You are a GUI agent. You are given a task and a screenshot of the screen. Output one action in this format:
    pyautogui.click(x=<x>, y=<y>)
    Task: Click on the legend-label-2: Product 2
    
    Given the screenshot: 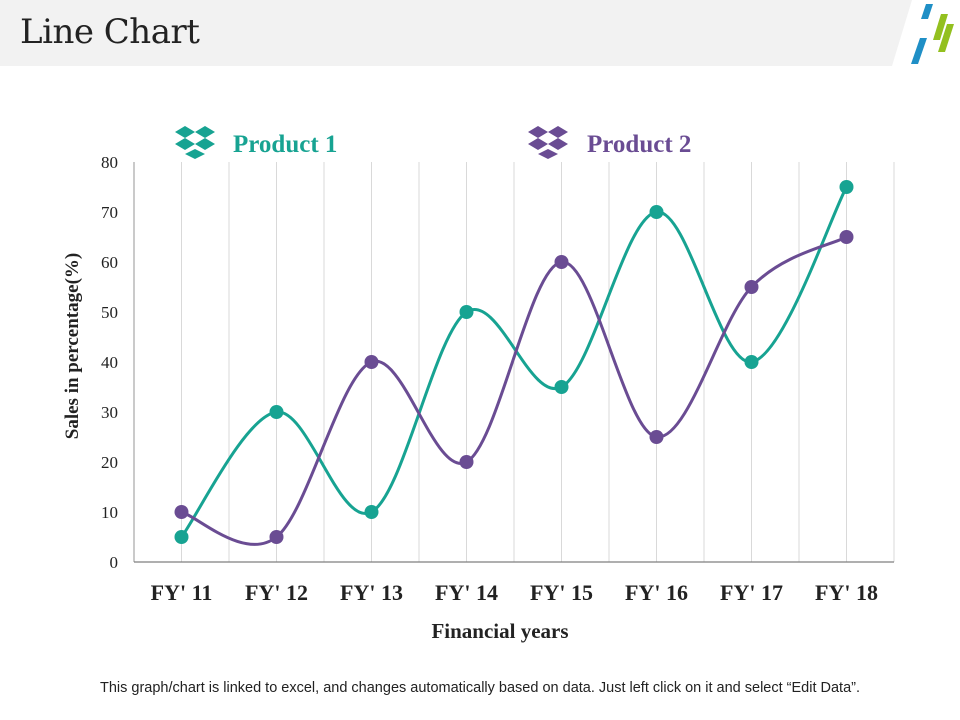 What is the action you would take?
    pyautogui.click(x=639, y=144)
    